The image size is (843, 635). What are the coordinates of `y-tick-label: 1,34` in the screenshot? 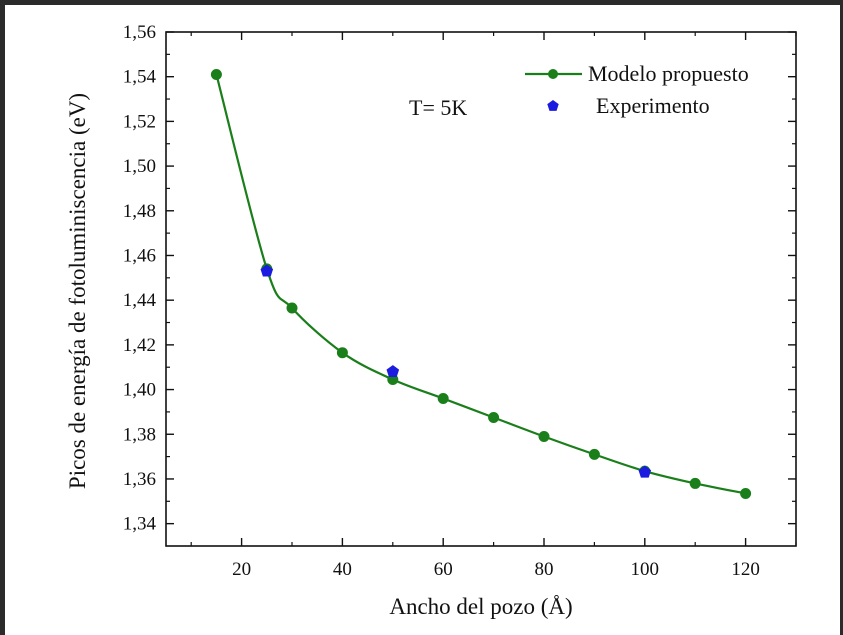 It's located at (140, 524).